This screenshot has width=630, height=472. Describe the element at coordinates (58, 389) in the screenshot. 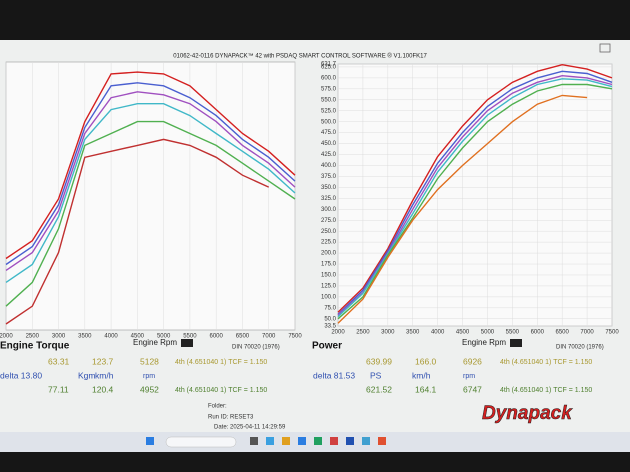

I see `readout-value: 77.11` at that location.